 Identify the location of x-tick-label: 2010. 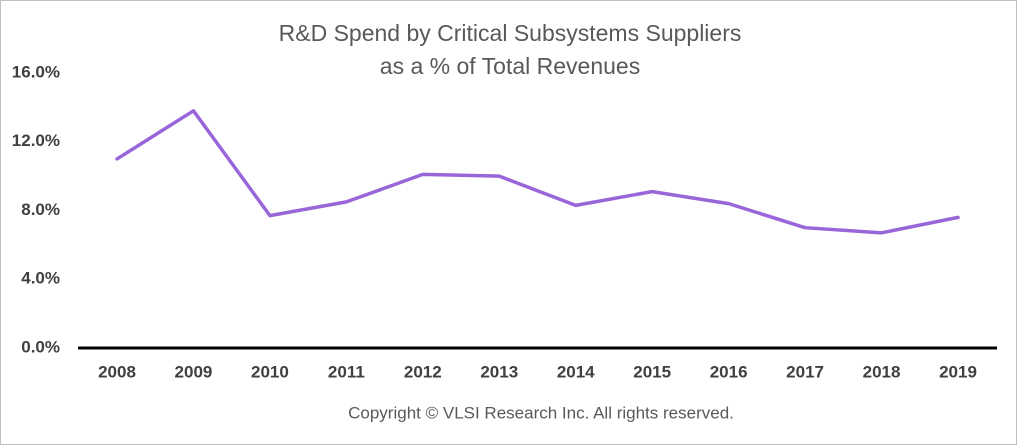
(270, 371).